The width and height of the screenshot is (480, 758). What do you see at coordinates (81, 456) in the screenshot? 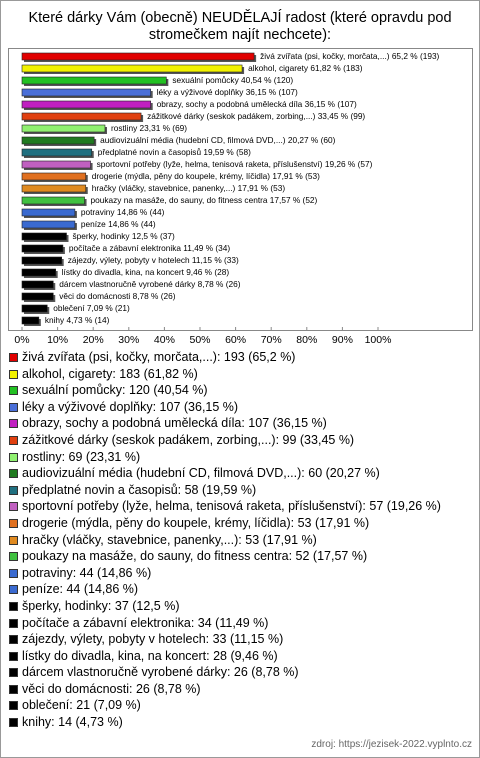
I see `legend-label: rostliny: 69 (23,31 %)` at bounding box center [81, 456].